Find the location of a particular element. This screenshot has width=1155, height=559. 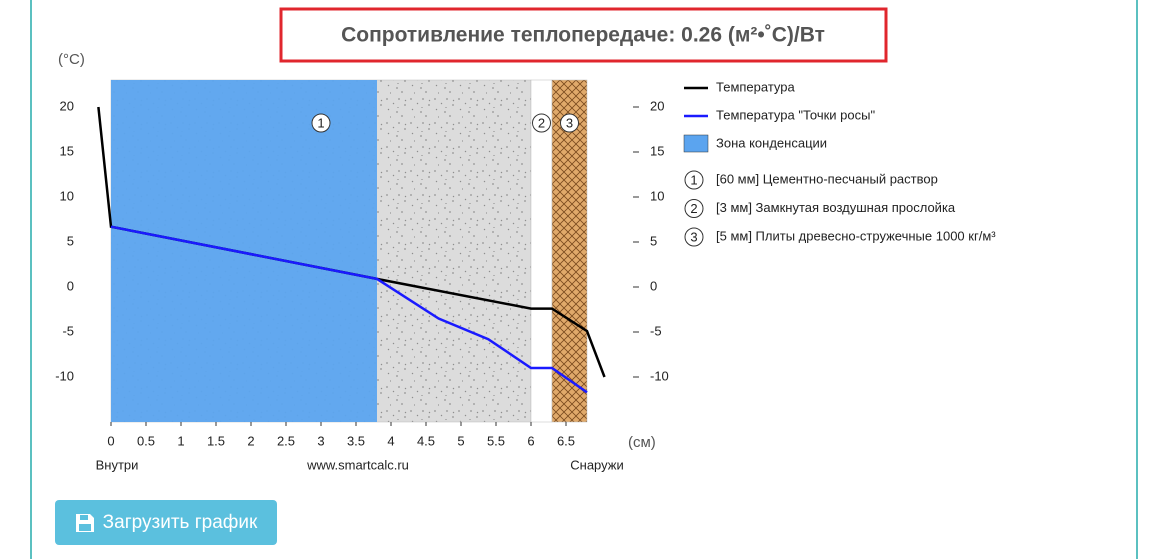

x-note: www.smartcalc.ru is located at coordinates (357, 464).